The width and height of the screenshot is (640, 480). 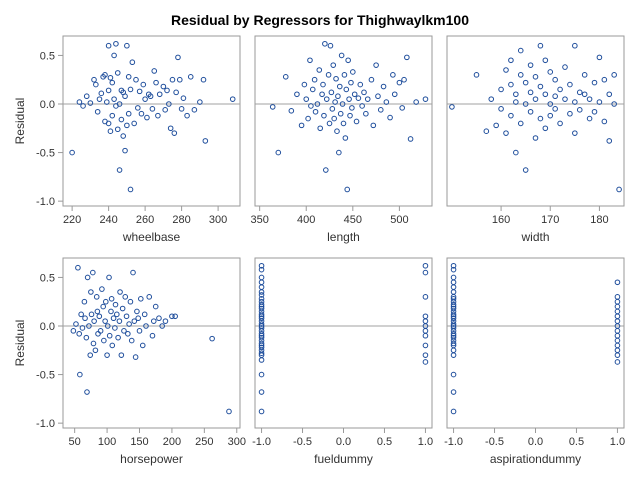 I want to click on x-tick-label: -0.5, so click(x=494, y=442).